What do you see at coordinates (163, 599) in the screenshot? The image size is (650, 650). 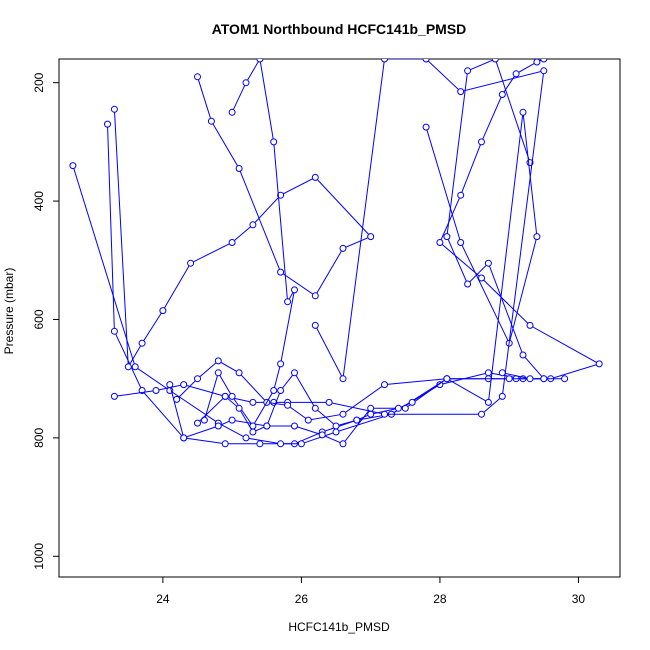 I see `x-tick-label: 24` at bounding box center [163, 599].